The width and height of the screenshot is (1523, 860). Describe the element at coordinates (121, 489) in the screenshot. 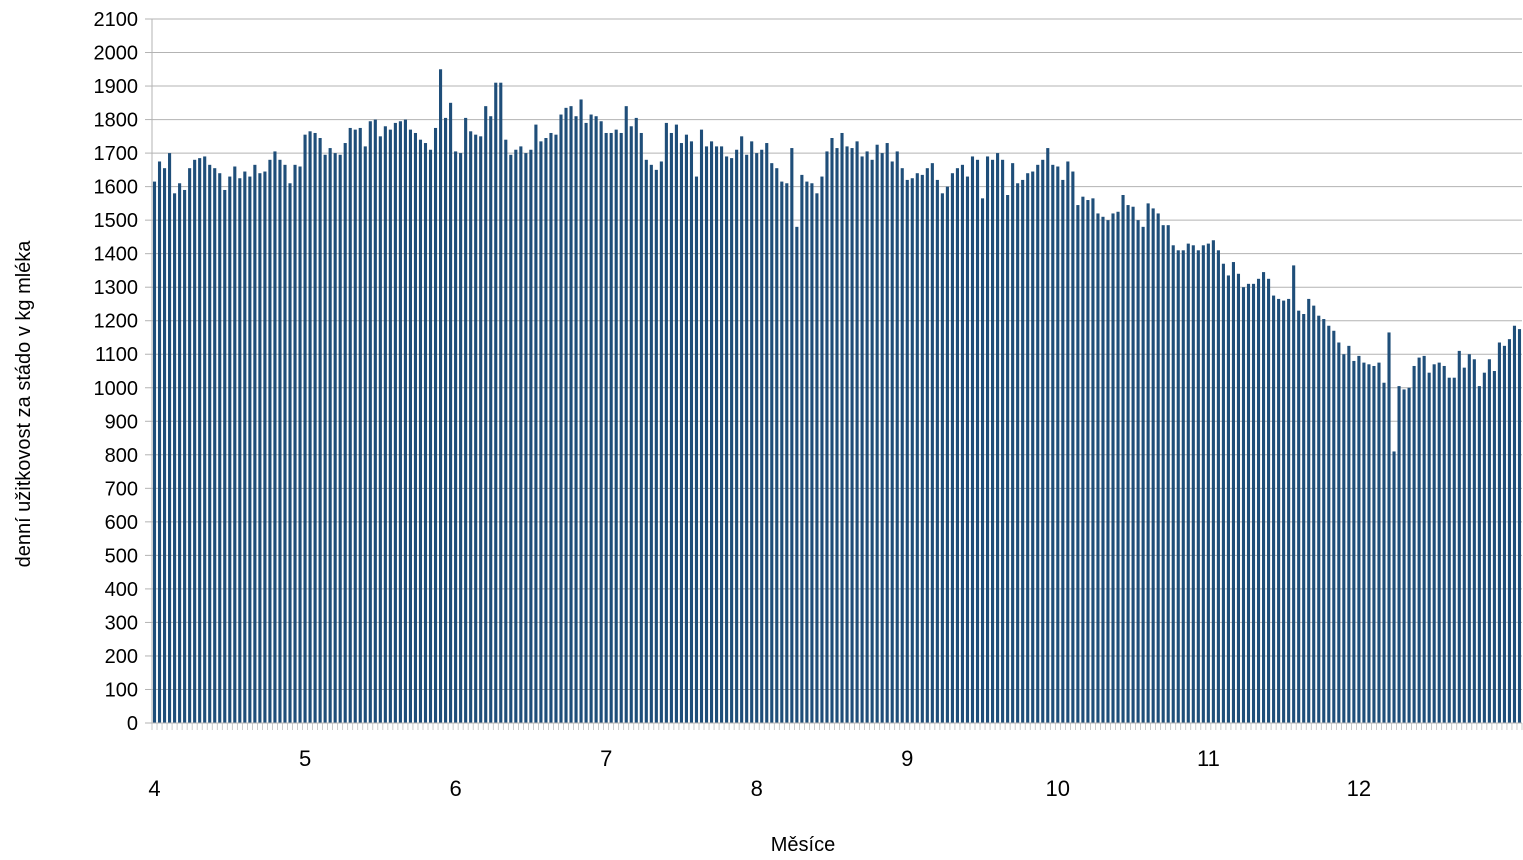

I see `y-tick-label: 700` at that location.